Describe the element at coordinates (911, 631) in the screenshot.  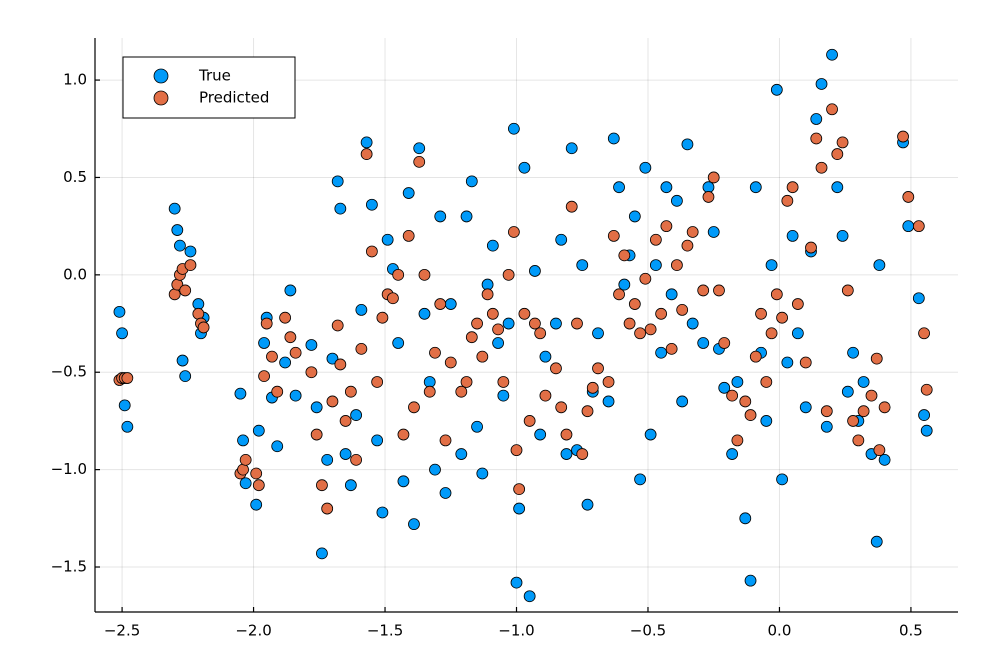
I see `x-tick-label: 0.5` at that location.